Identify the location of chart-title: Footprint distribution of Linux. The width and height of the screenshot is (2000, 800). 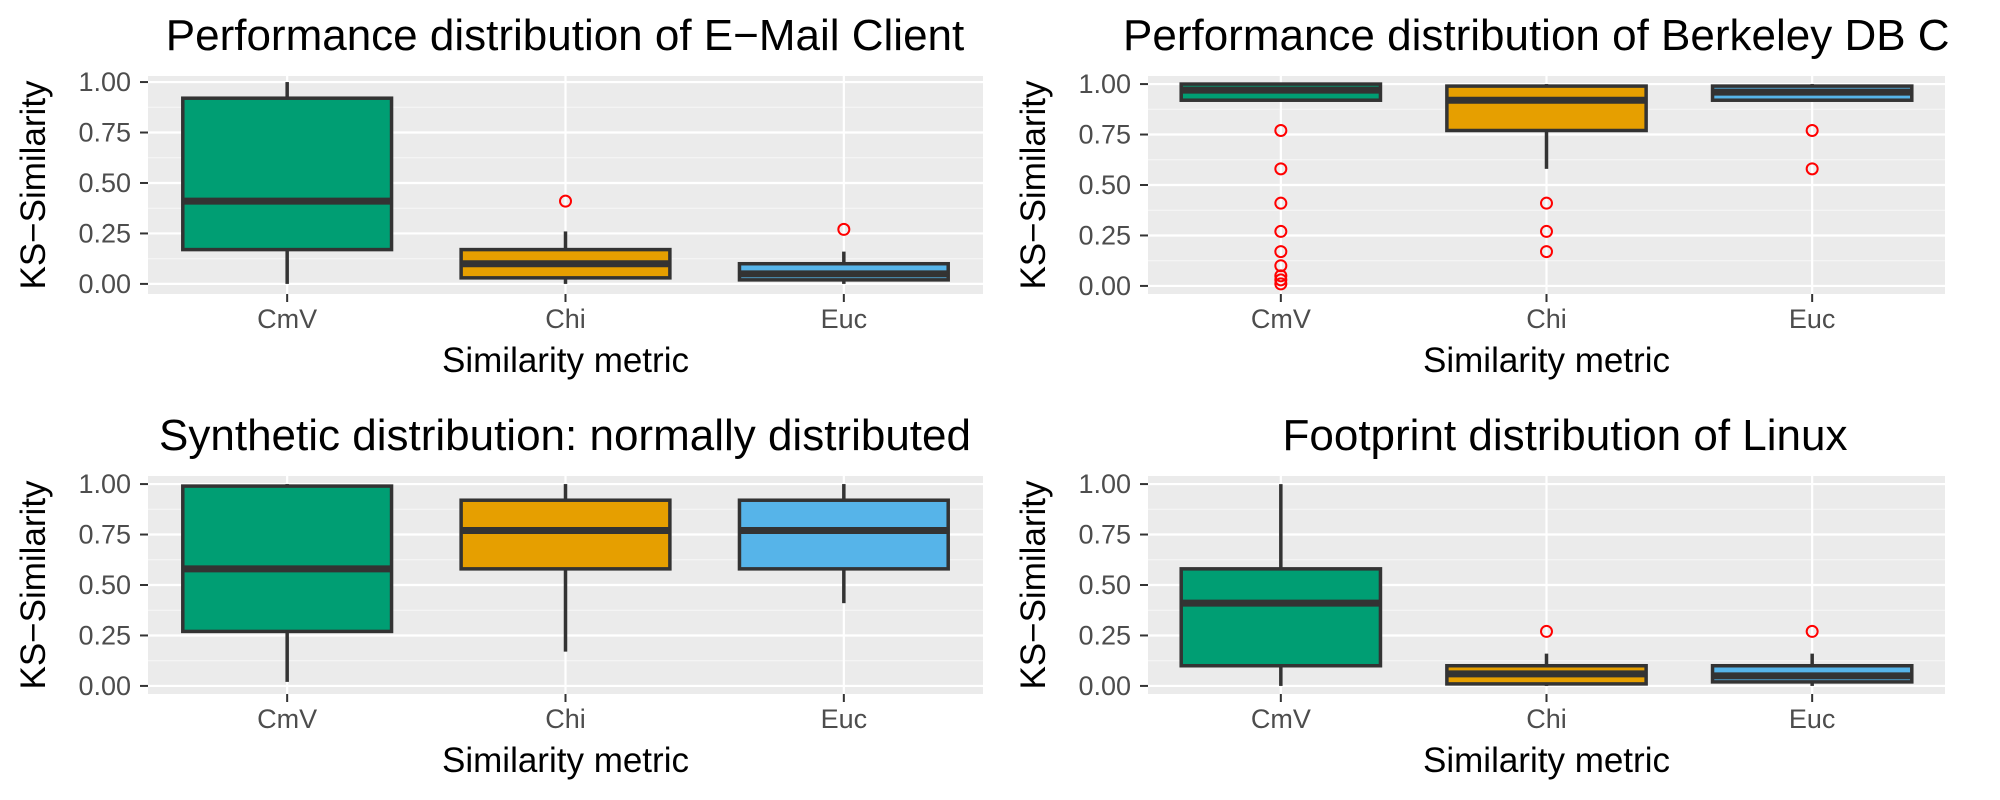
(1565, 435).